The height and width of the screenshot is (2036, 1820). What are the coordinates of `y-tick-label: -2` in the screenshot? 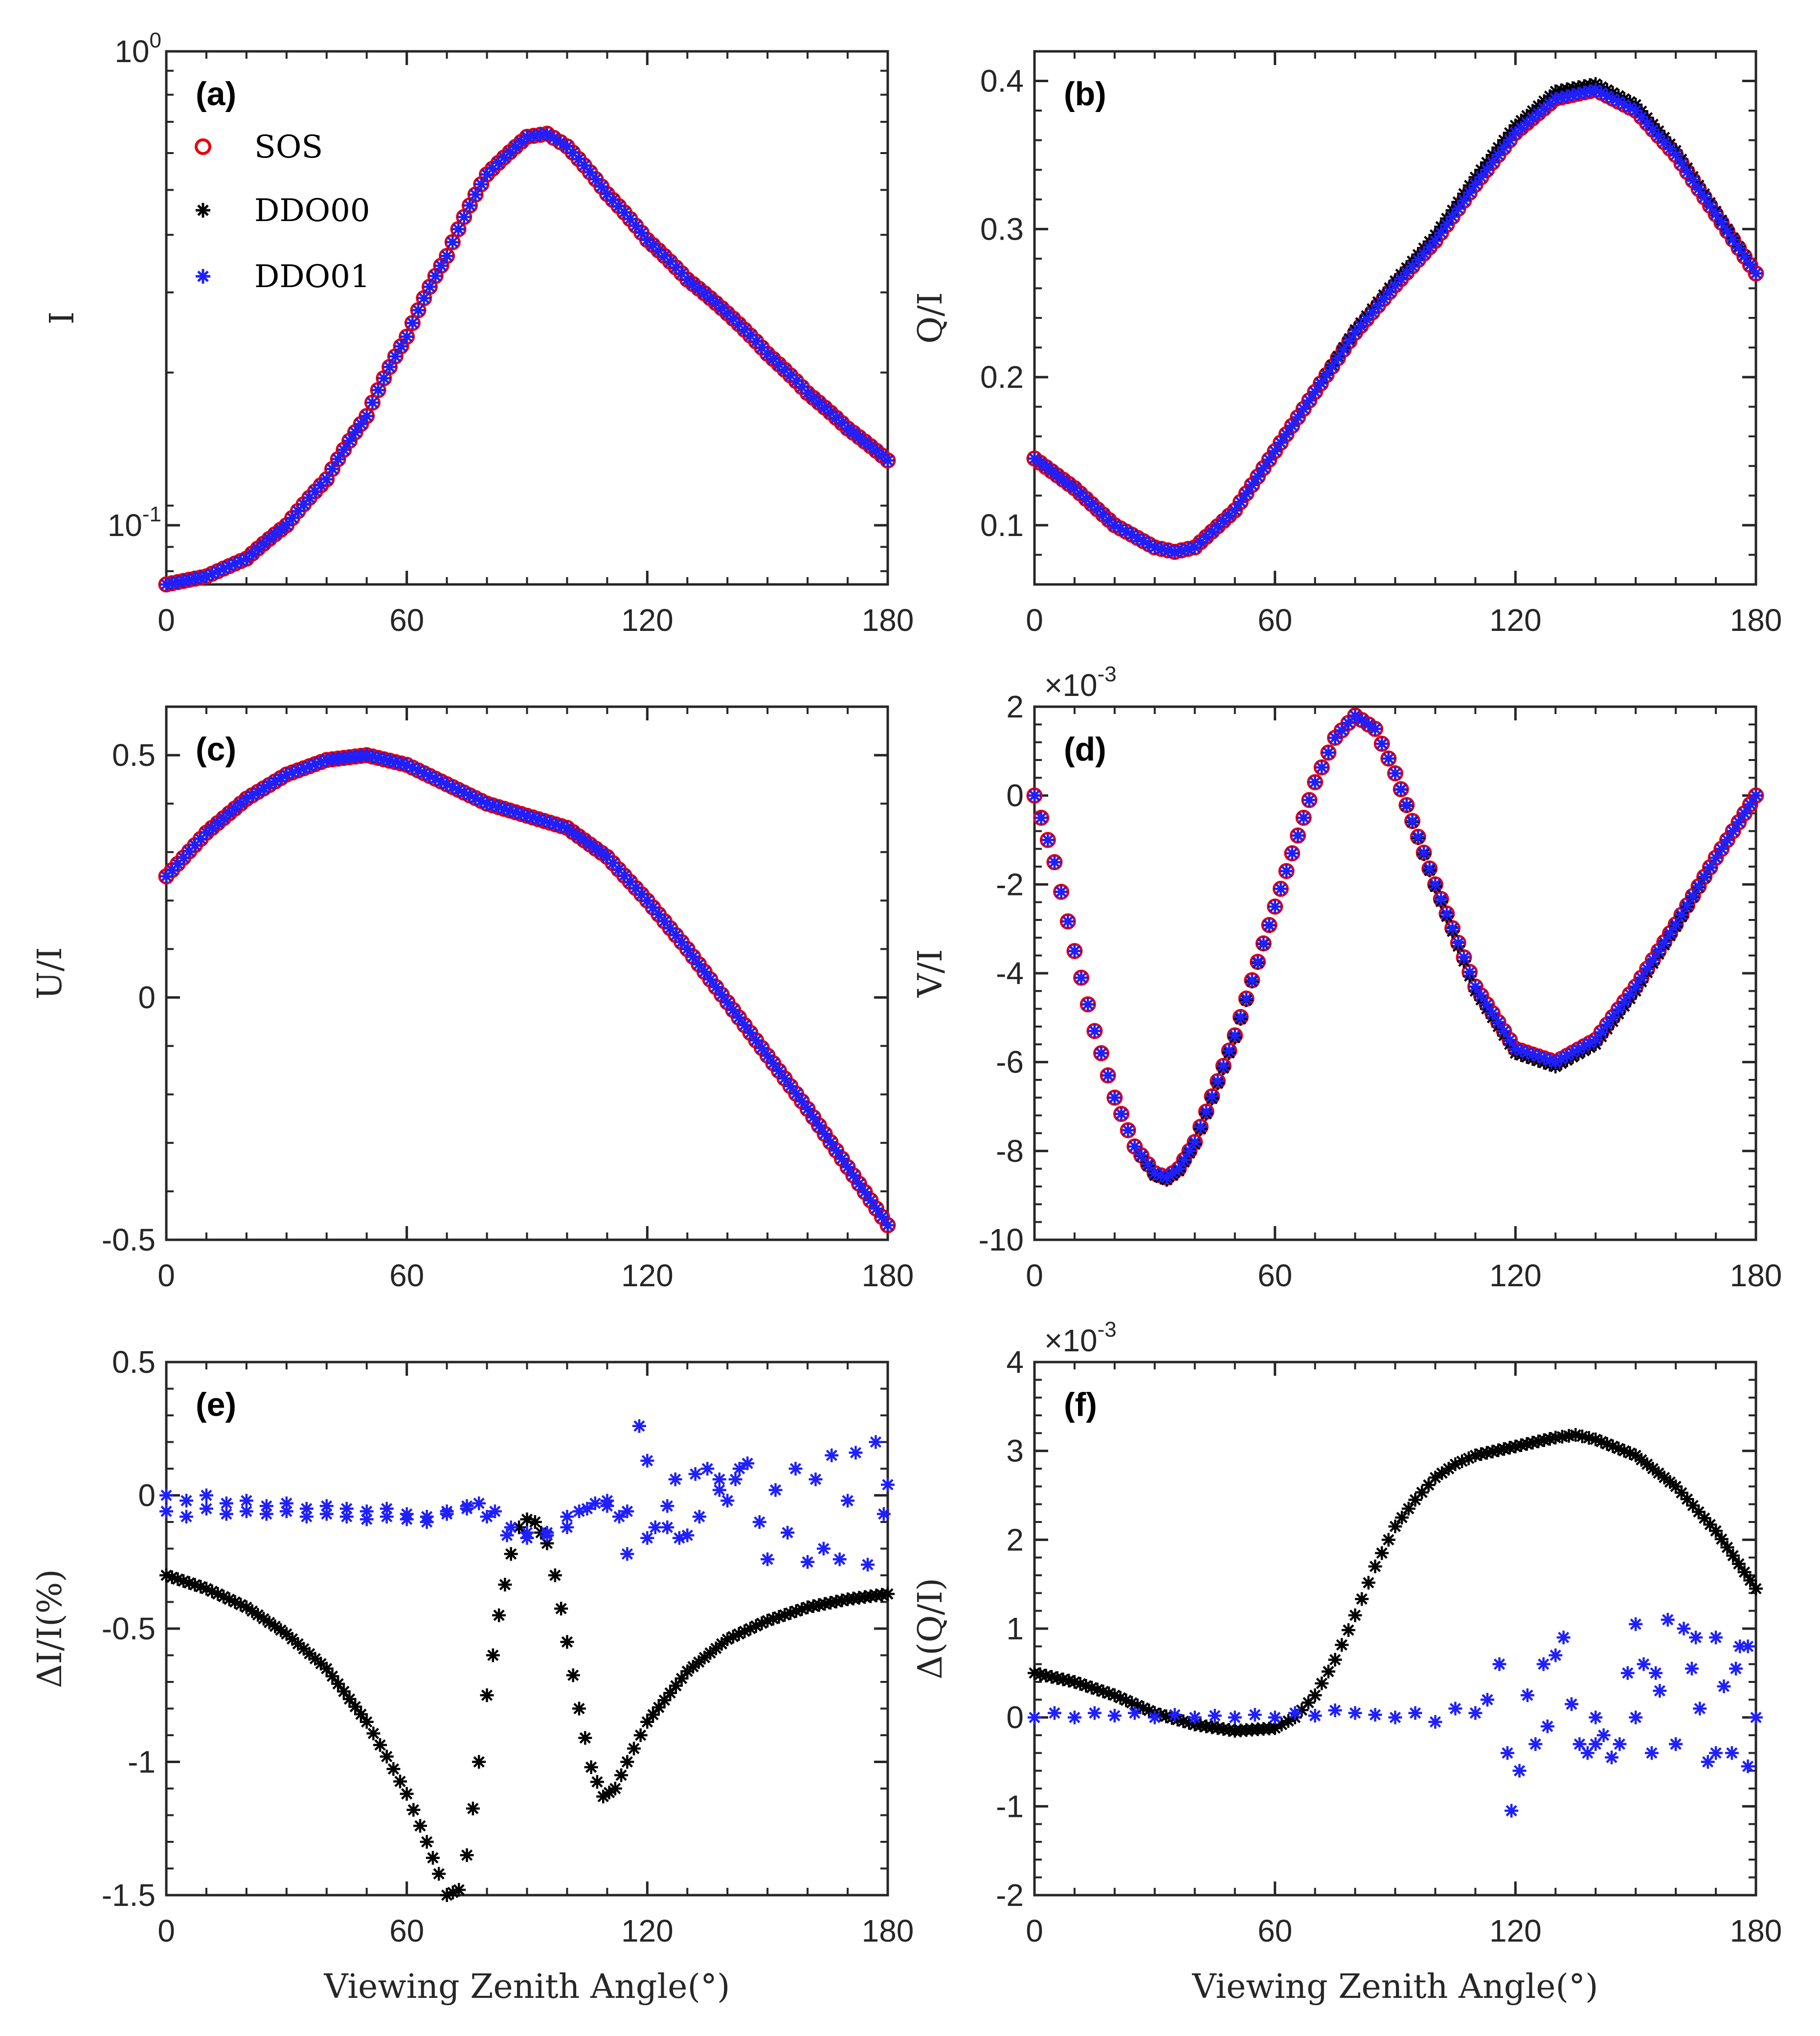 It's located at (1010, 1895).